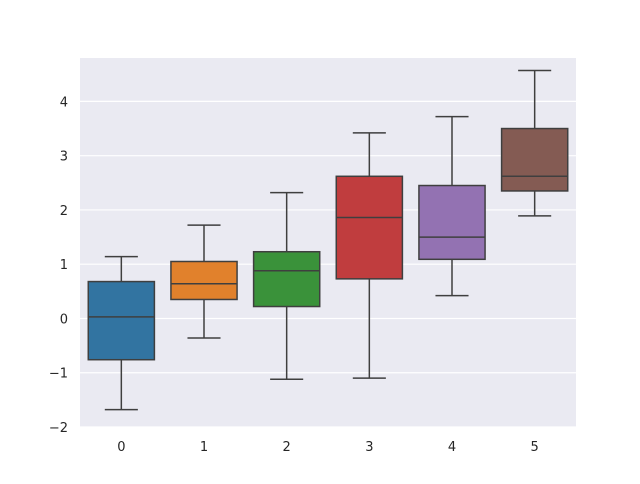  Describe the element at coordinates (287, 447) in the screenshot. I see `x-tick-label: 2` at that location.